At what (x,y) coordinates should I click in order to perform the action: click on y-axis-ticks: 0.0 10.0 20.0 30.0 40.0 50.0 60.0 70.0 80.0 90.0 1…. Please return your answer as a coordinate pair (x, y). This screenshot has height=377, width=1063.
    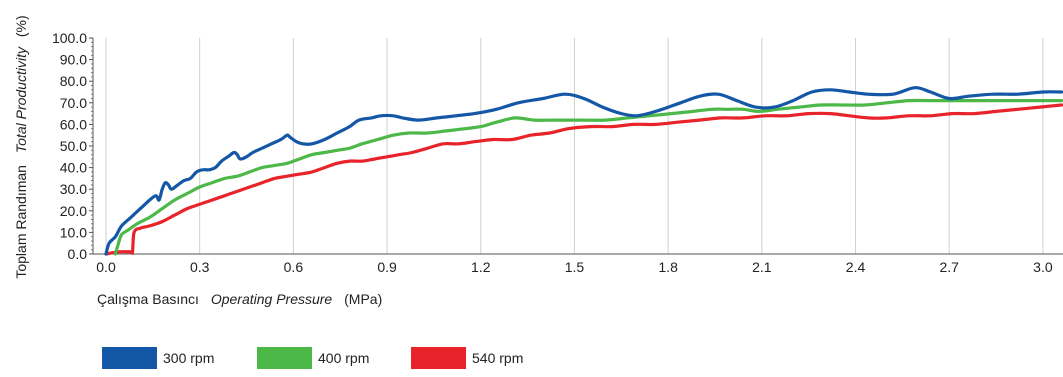
    Looking at the image, I should click on (72, 146).